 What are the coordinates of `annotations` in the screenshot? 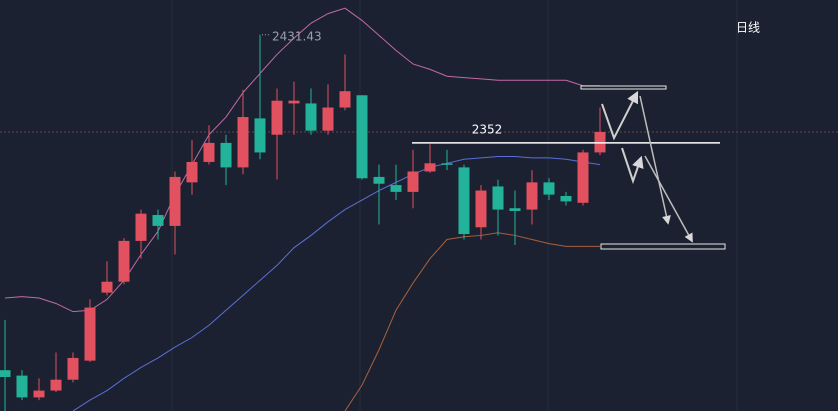 It's located at (653, 167).